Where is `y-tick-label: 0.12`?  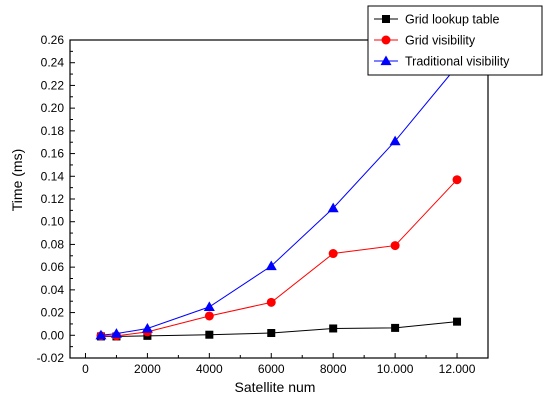
y-tick-label: 0.12 is located at coordinates (53, 199).